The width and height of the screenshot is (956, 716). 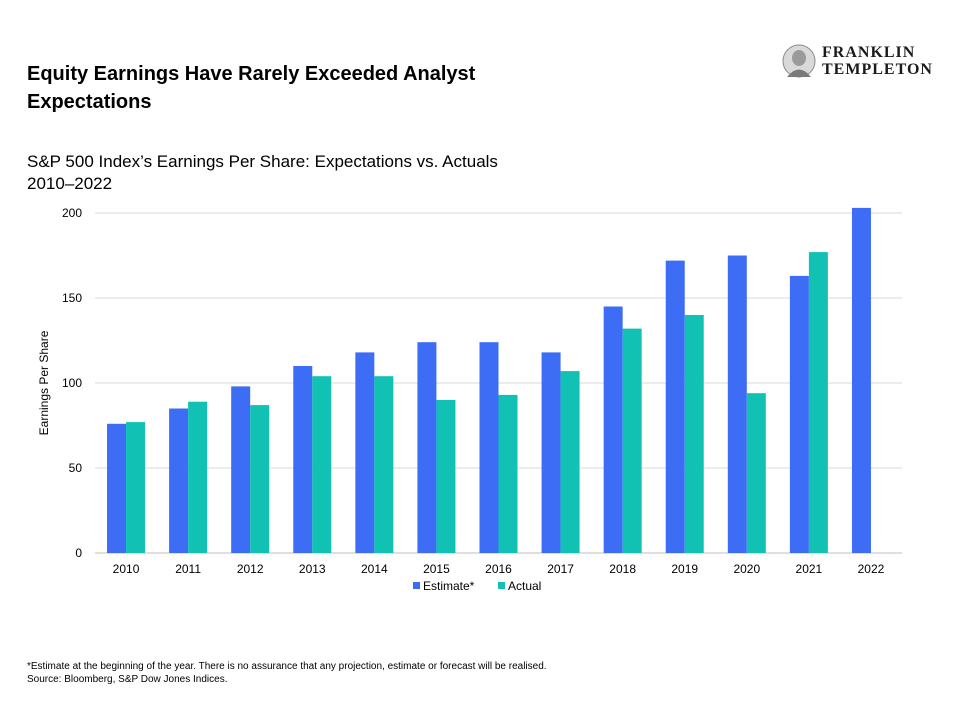 I want to click on y-tick-label: 50, so click(x=76, y=468).